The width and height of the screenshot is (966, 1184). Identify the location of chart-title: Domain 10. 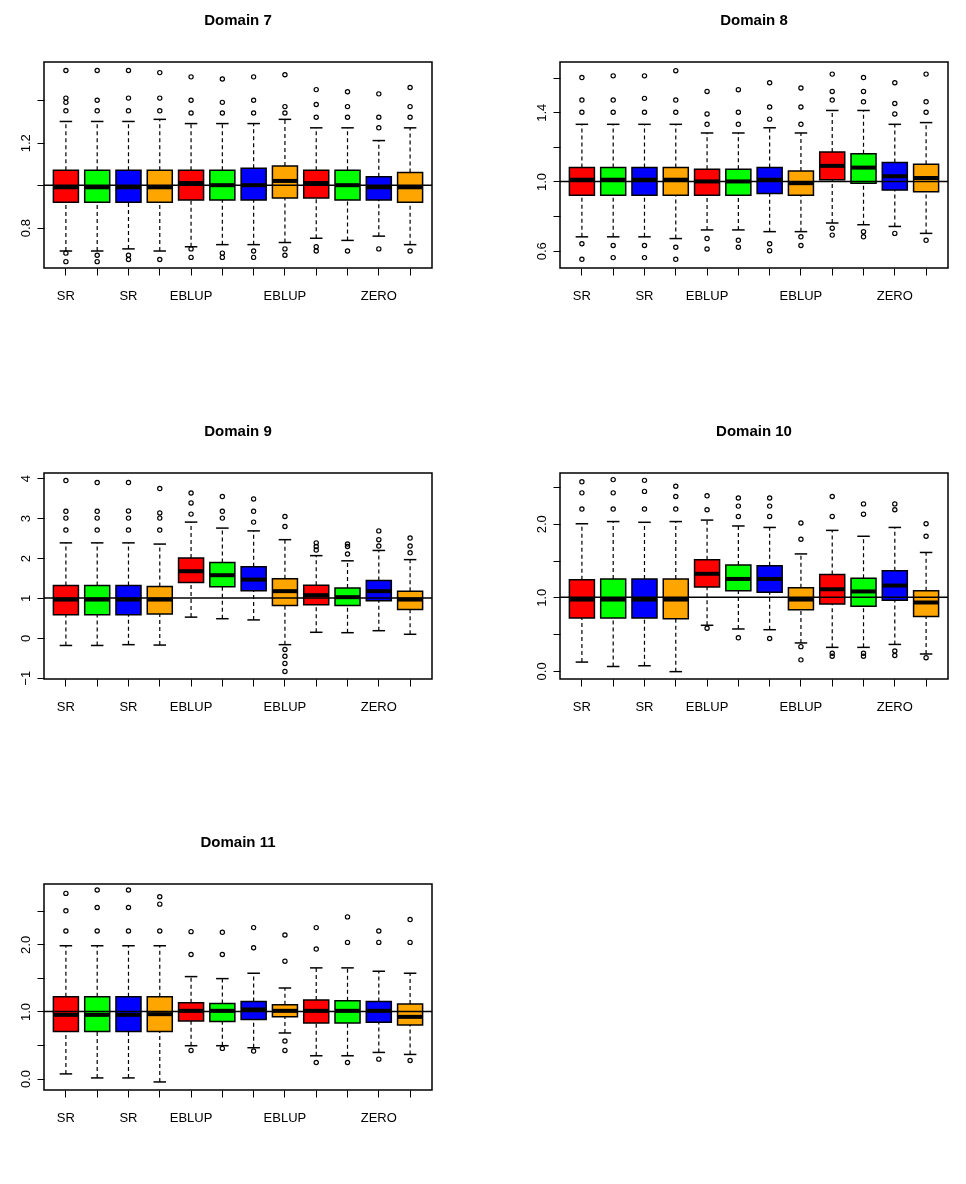
(754, 430).